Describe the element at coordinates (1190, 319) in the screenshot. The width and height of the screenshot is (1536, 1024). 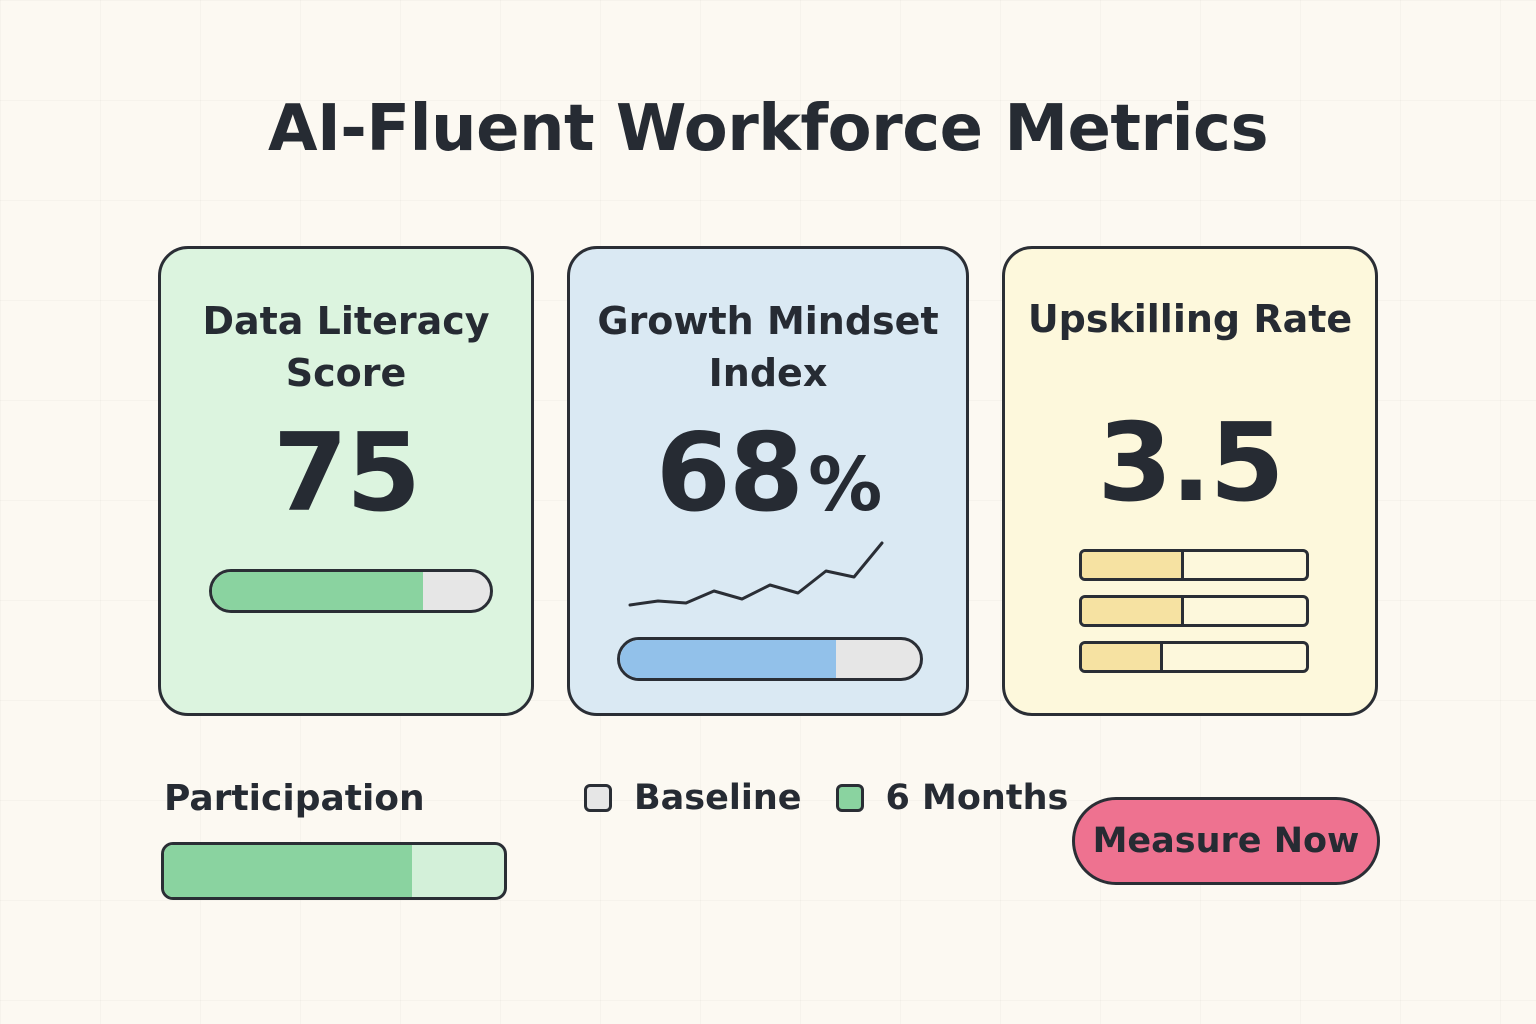
I see `upskilling-rate-title: Upskilling Rate` at that location.